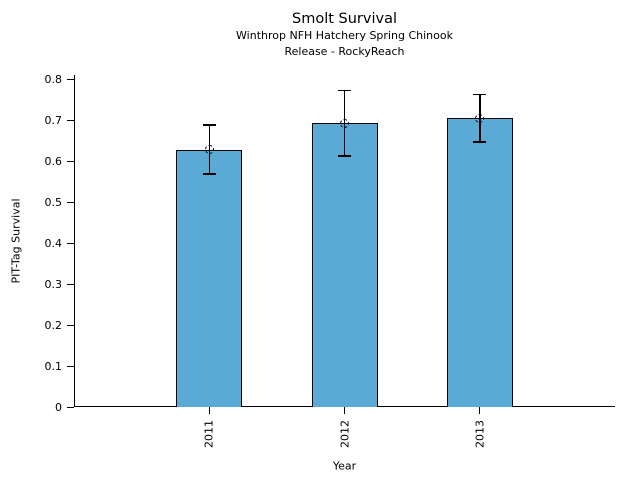 Image resolution: width=640 pixels, height=480 pixels. Describe the element at coordinates (53, 79) in the screenshot. I see `y-tick-label: 0.8` at that location.